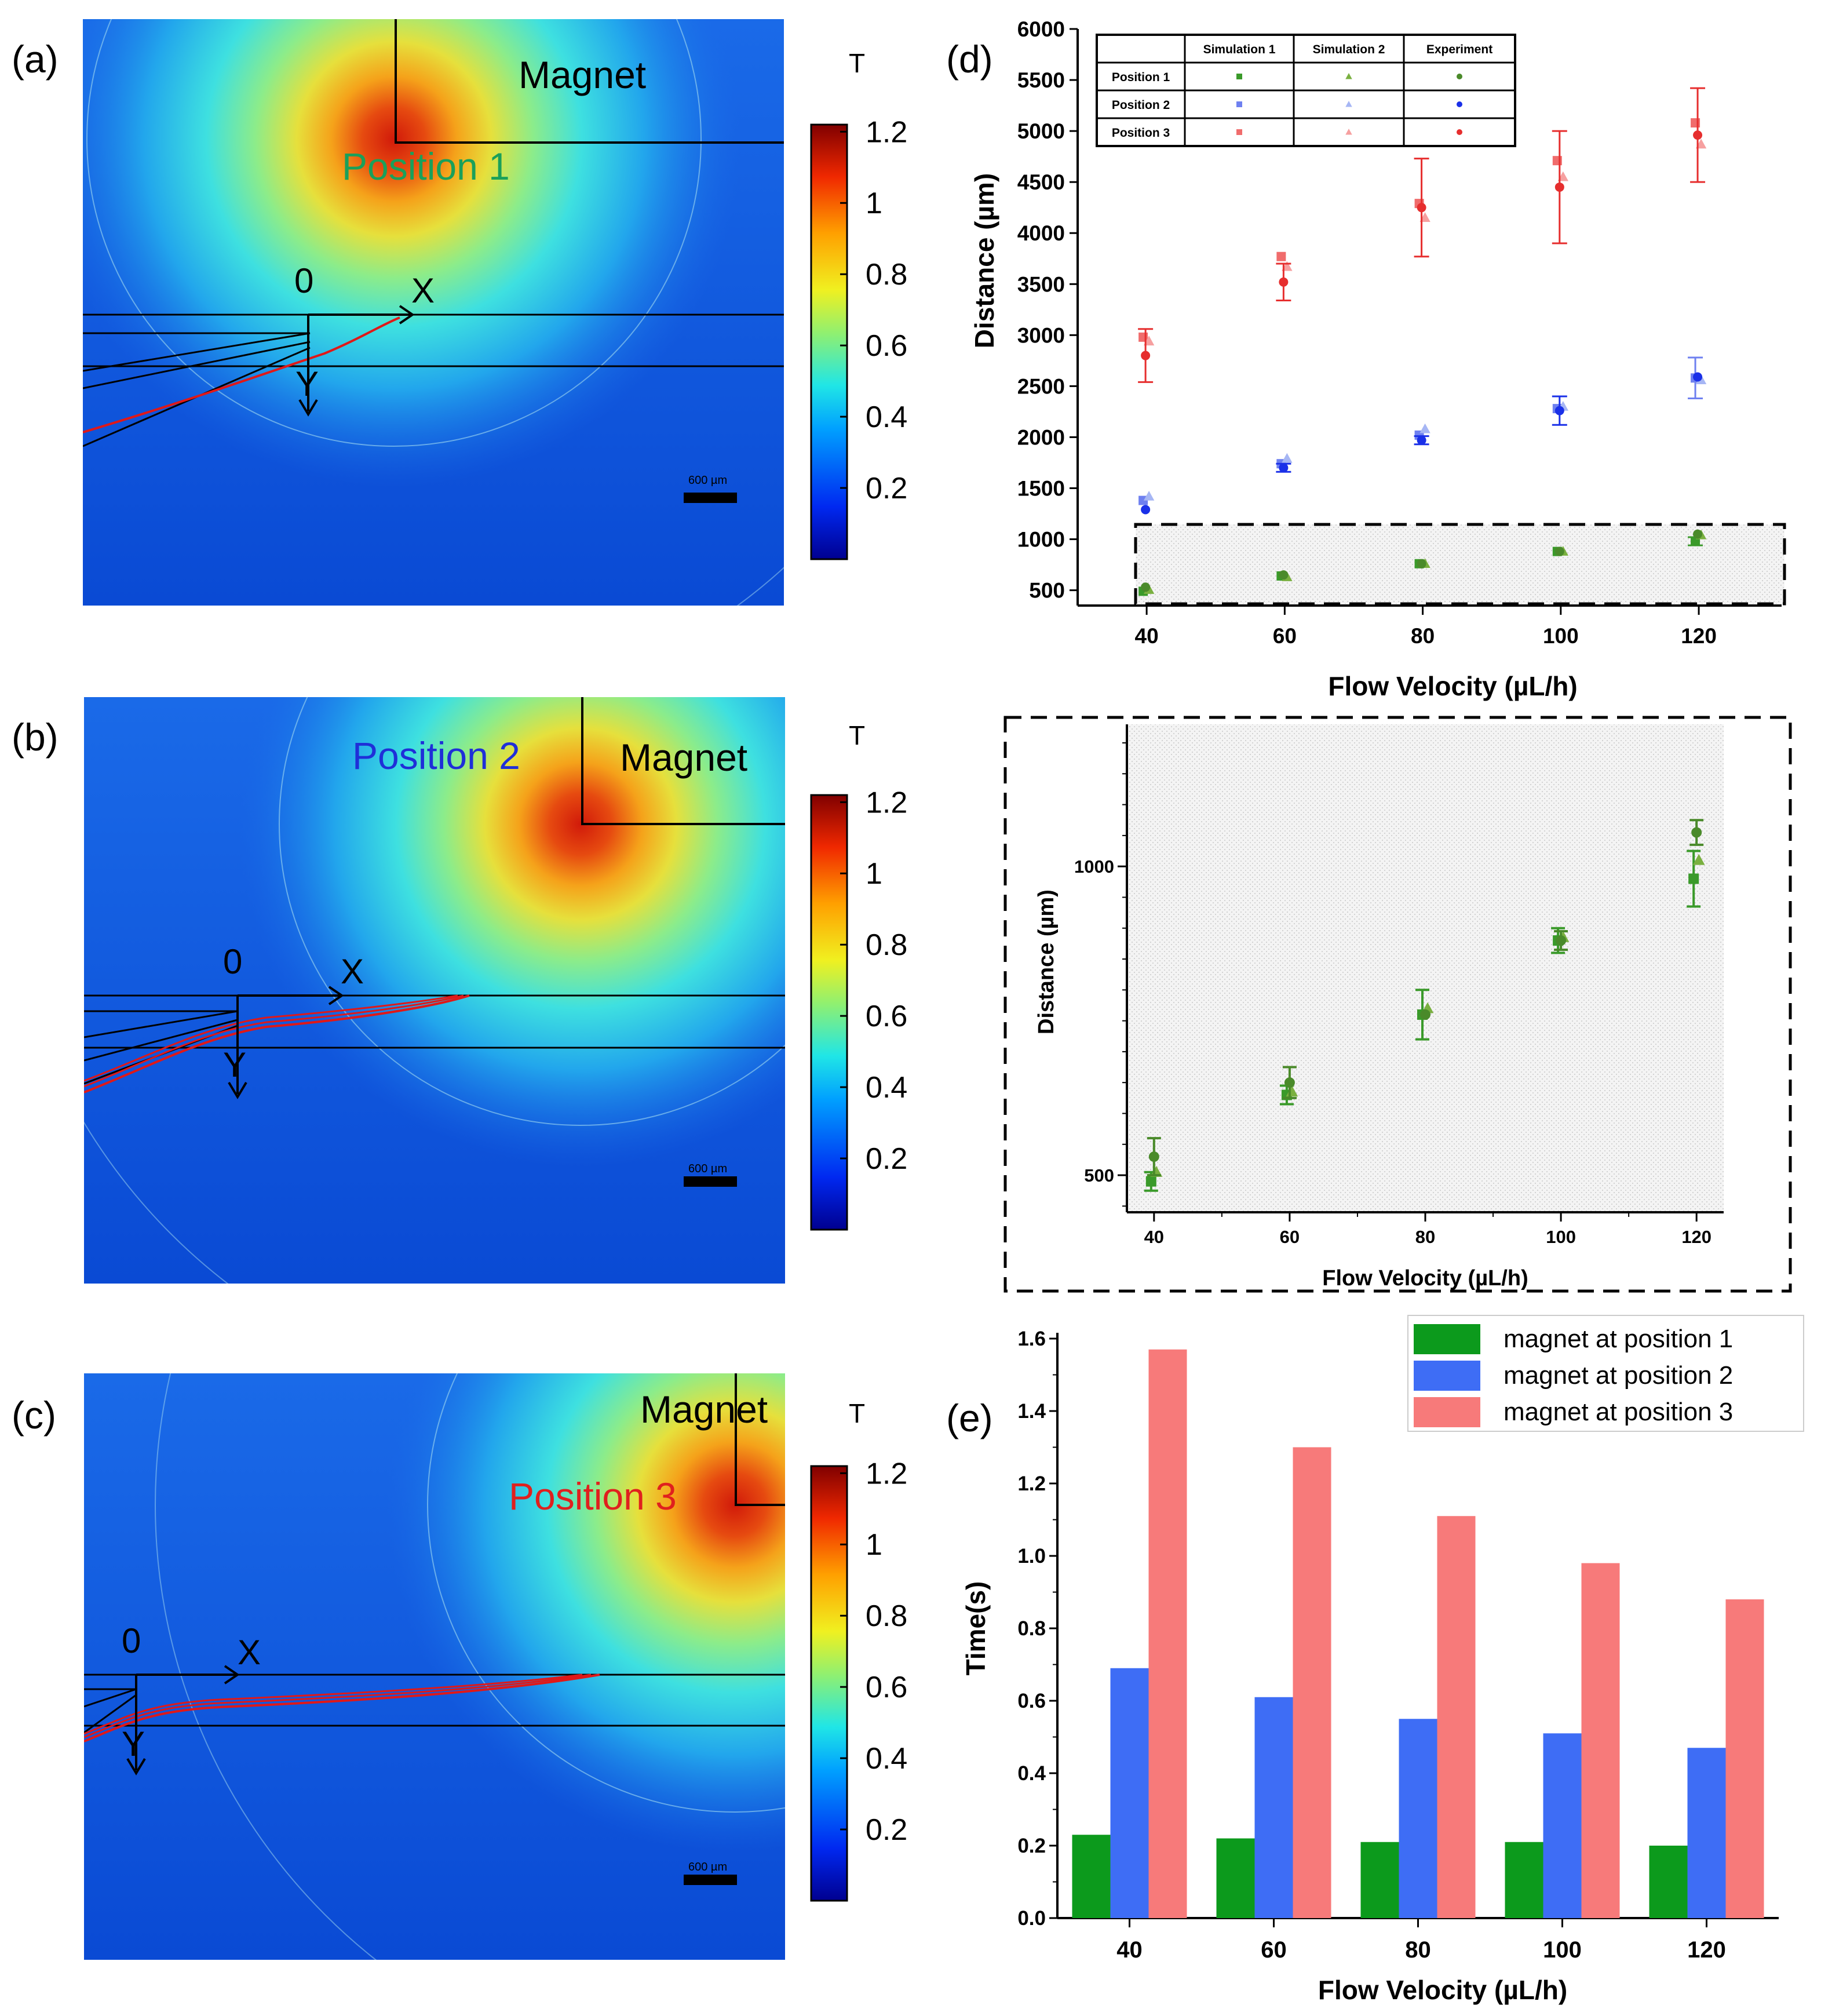 The width and height of the screenshot is (1821, 2016). What do you see at coordinates (1285, 636) in the screenshot?
I see `x-tick-label-1: 60` at bounding box center [1285, 636].